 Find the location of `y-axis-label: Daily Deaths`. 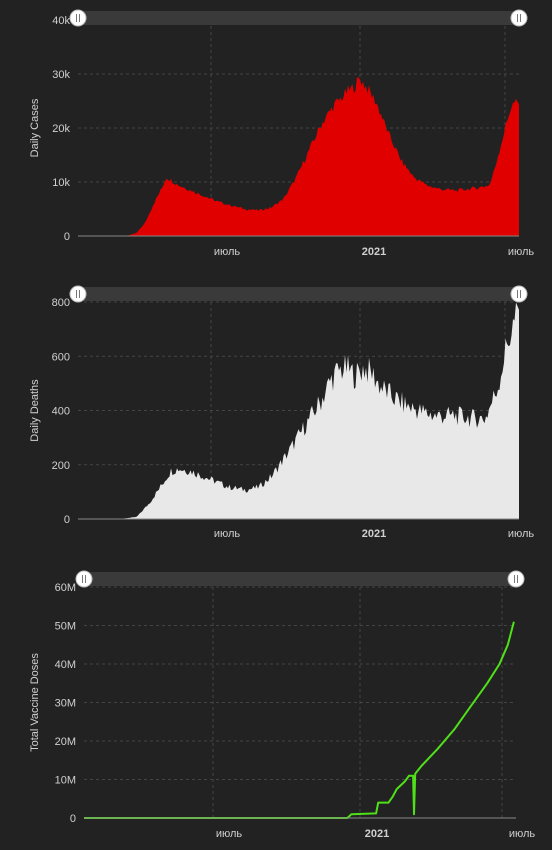

y-axis-label: Daily Deaths is located at coordinates (35, 410).